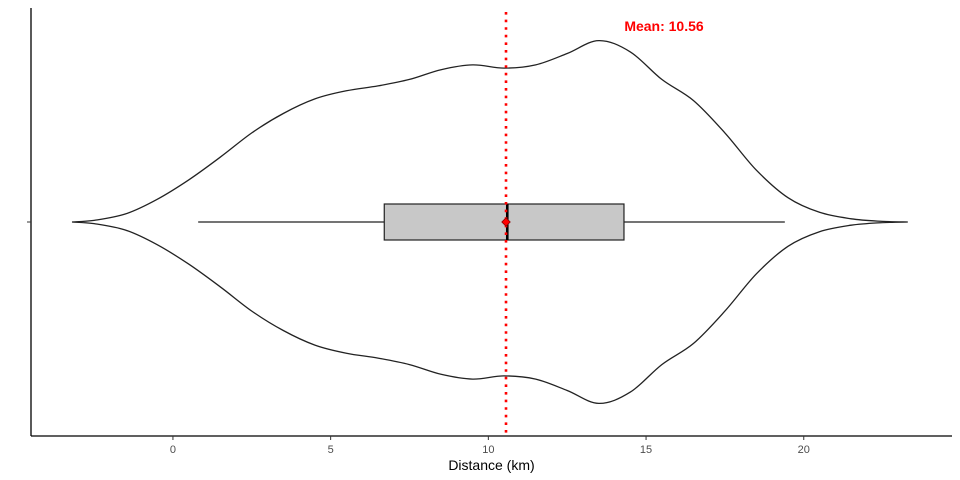  What do you see at coordinates (646, 450) in the screenshot?
I see `x-tick-label: 15` at bounding box center [646, 450].